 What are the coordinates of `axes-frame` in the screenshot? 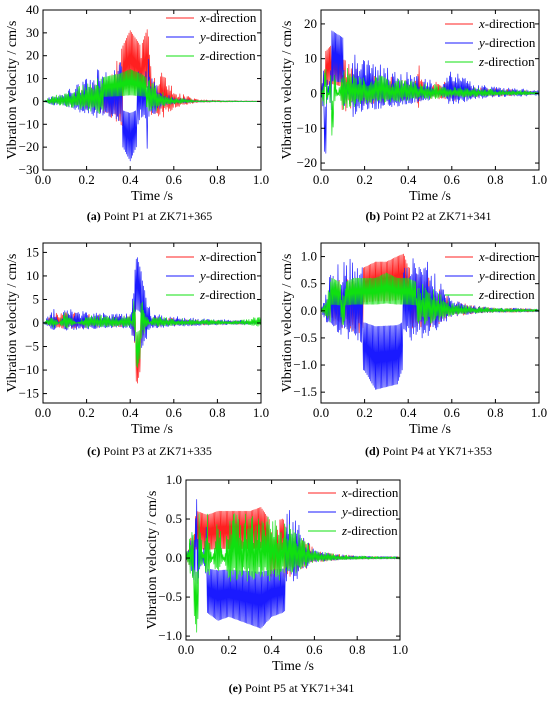 It's located at (430, 323).